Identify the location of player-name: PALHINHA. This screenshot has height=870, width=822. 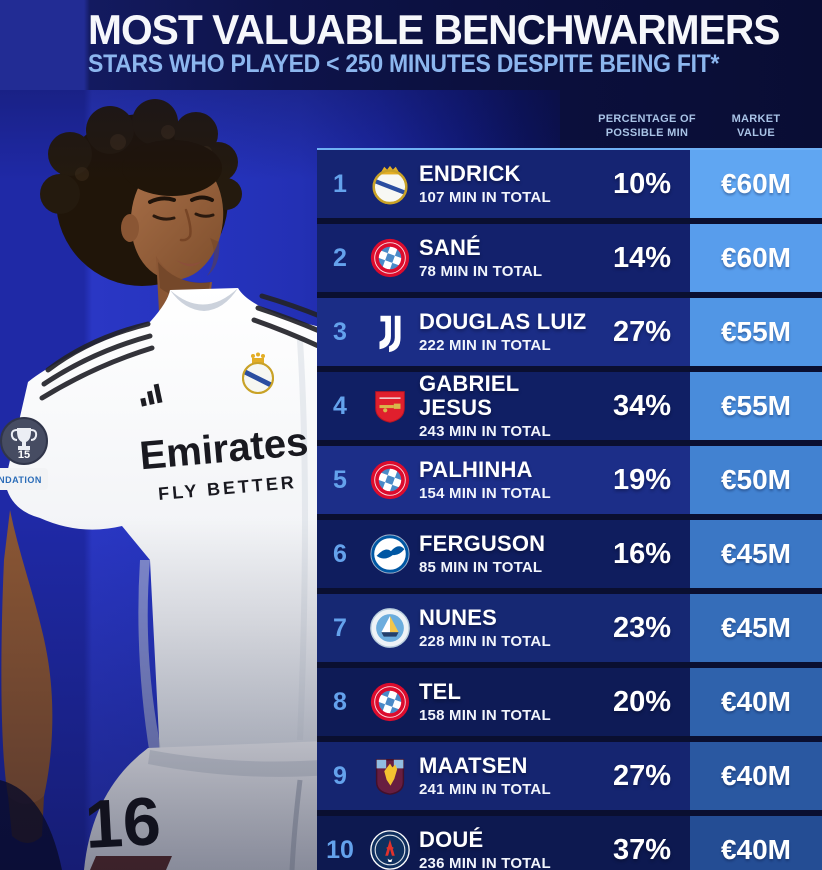
(476, 469).